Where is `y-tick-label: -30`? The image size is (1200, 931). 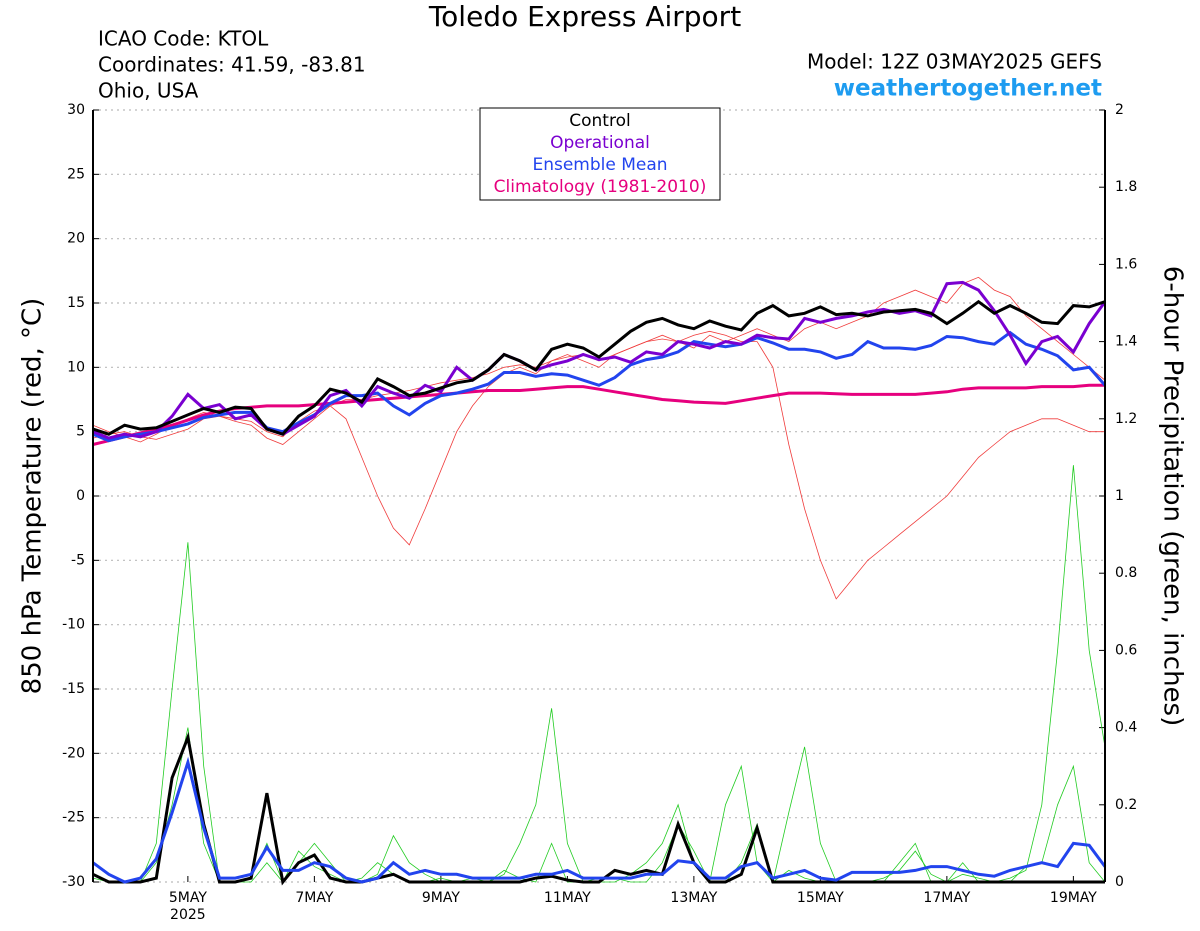
y-tick-label: -30 is located at coordinates (73, 882).